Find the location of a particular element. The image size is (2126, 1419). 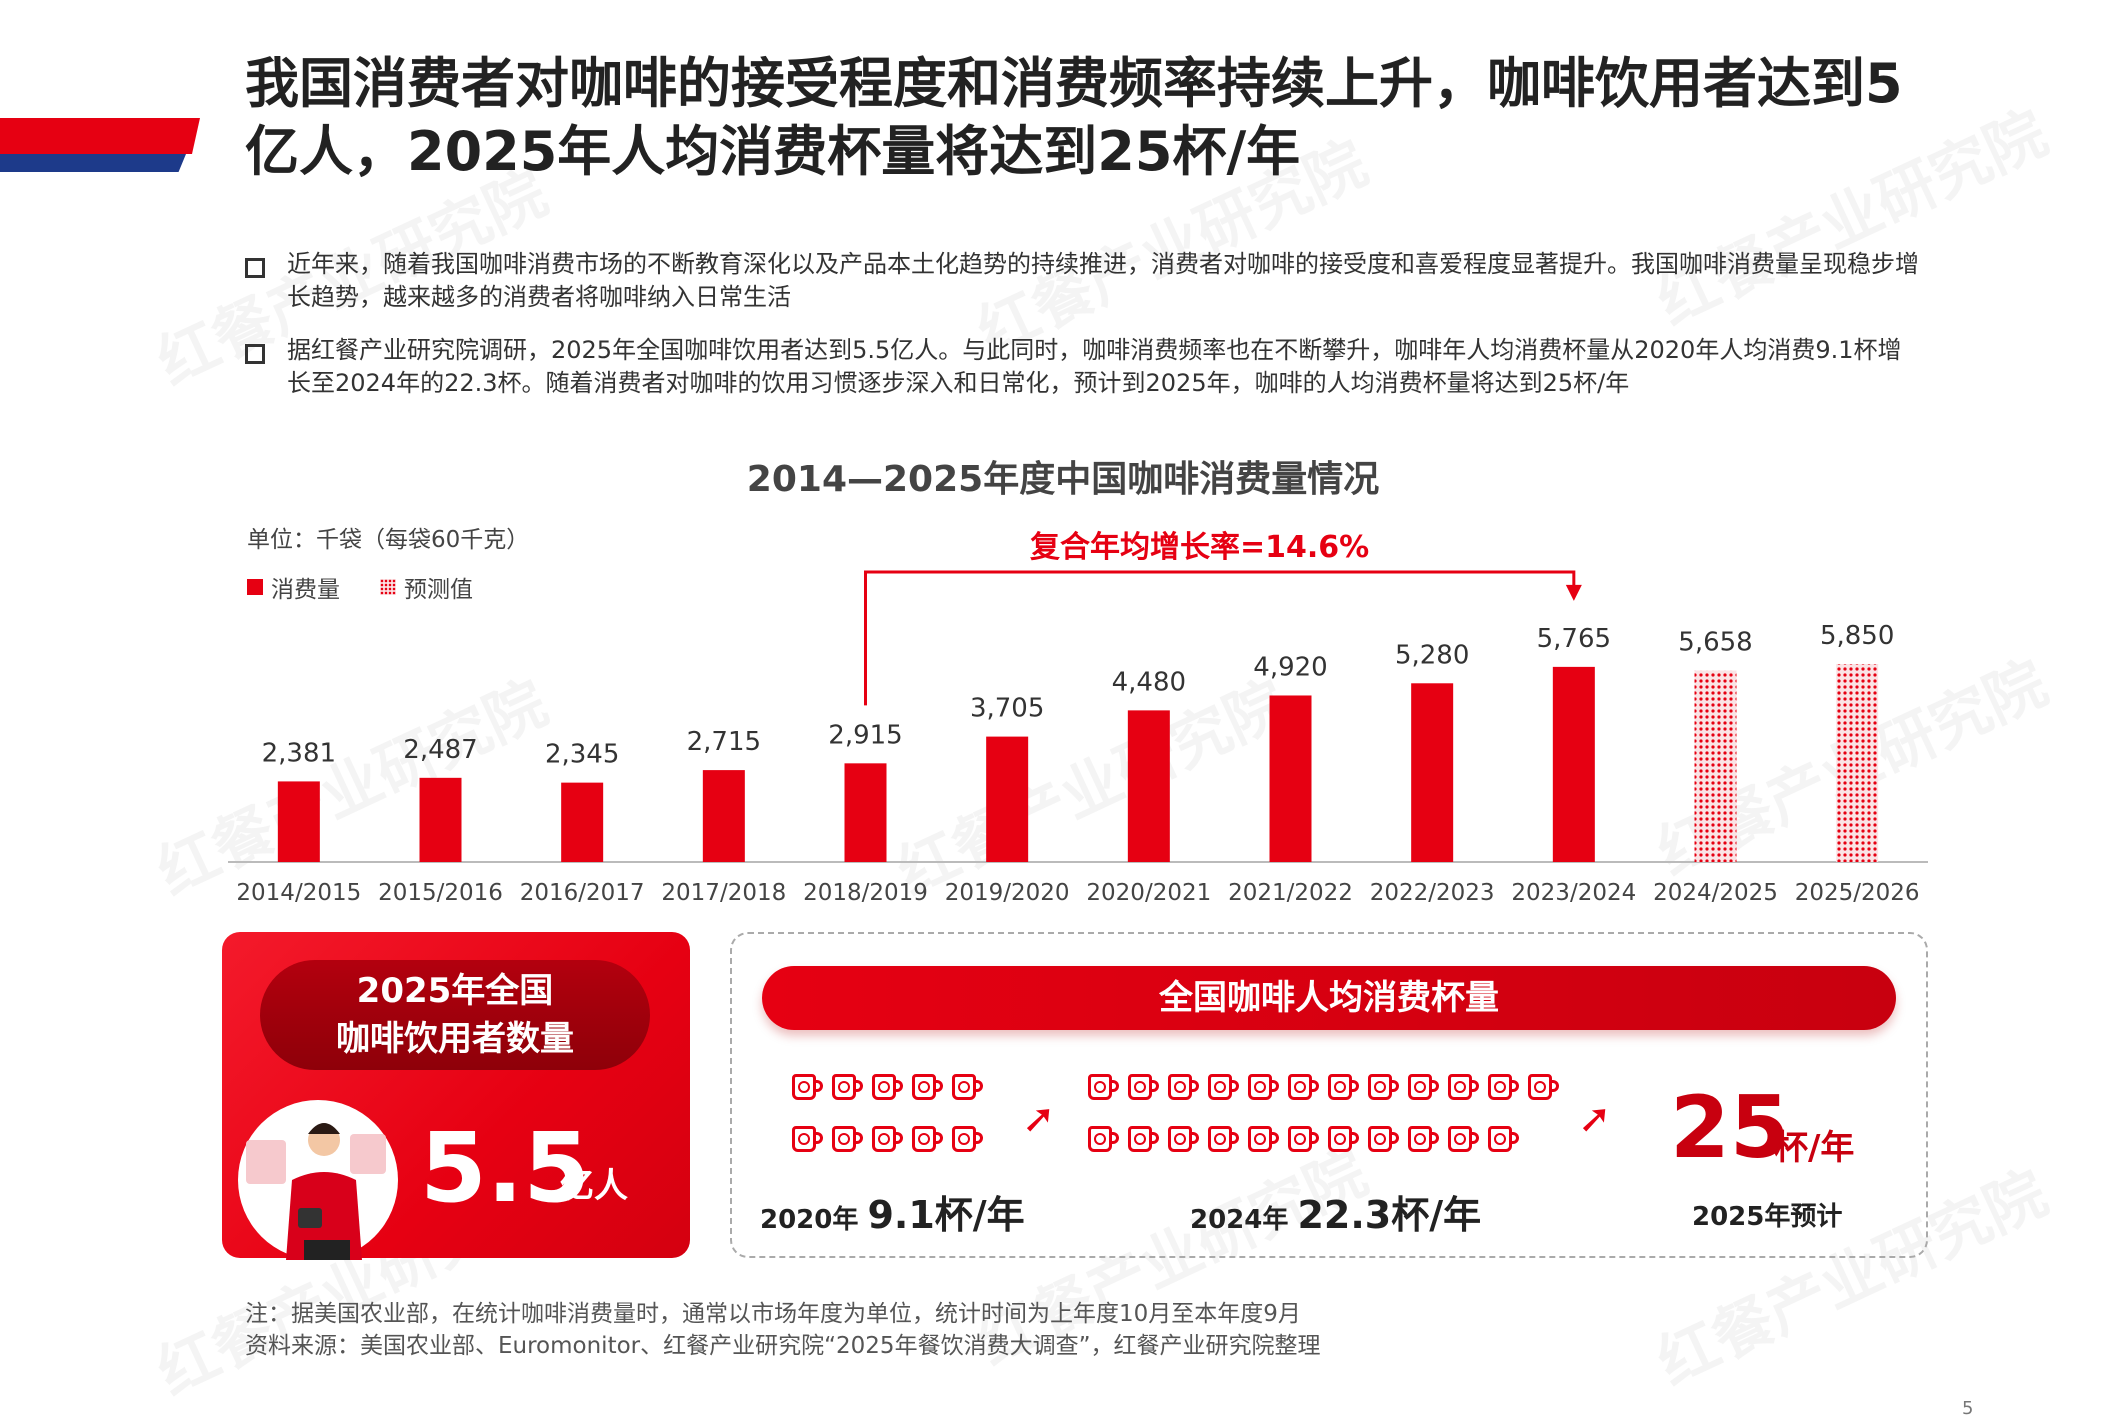

coffee-drinkers-label: 2025年全国 咖啡饮用者数量 is located at coordinates (455, 1015).